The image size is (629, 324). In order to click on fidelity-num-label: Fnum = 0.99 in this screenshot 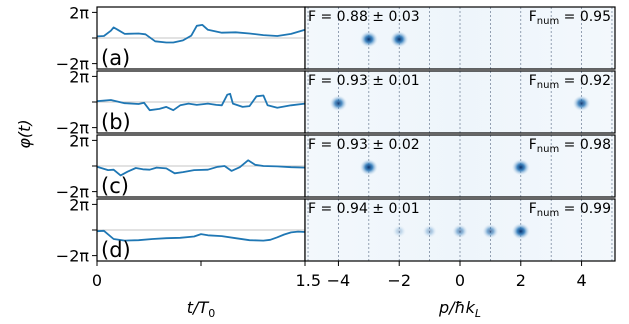, I will do `click(570, 210)`.